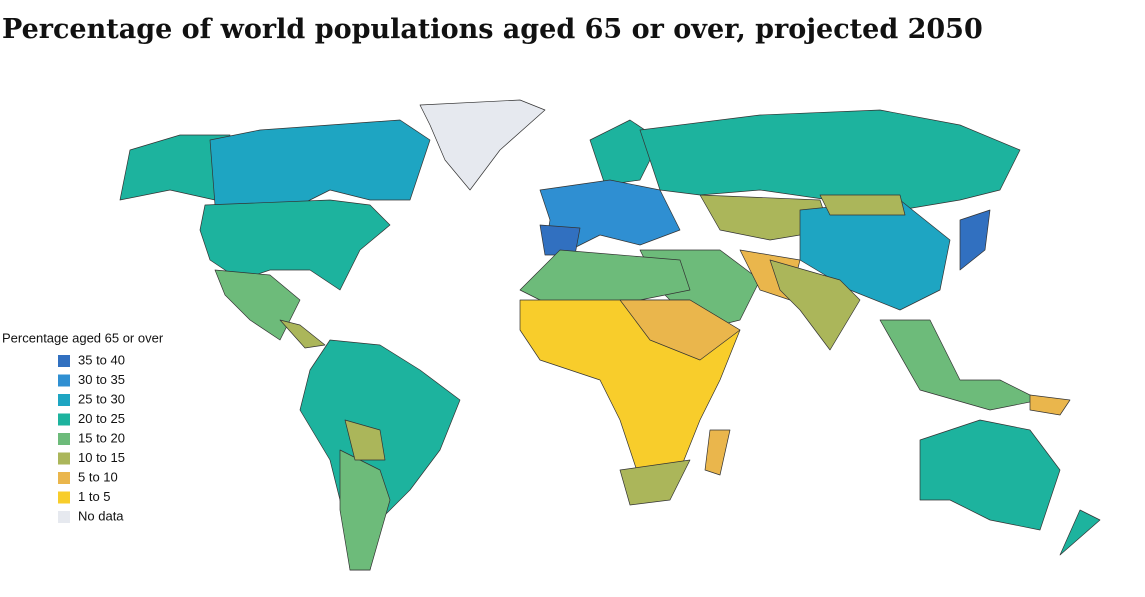 This screenshot has width=1145, height=597. What do you see at coordinates (83, 337) in the screenshot?
I see `legend-title: Percentage aged 65 or over` at bounding box center [83, 337].